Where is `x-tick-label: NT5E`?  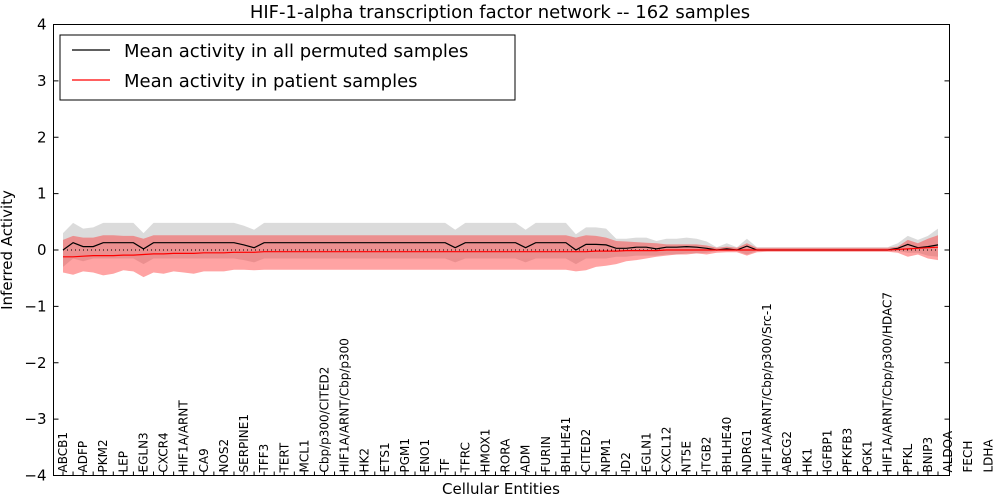
x-tick-label: NT5E is located at coordinates (687, 457).